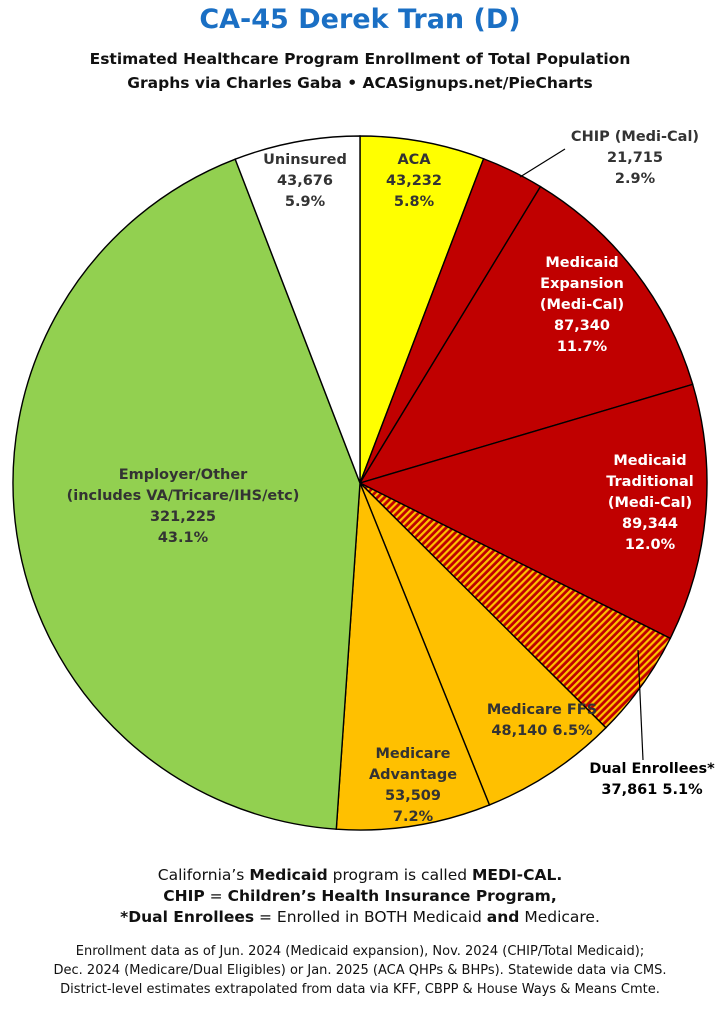 This screenshot has height=1010, width=720. I want to click on chart-title: CA-45 Derek Tran (D), so click(360, 19).